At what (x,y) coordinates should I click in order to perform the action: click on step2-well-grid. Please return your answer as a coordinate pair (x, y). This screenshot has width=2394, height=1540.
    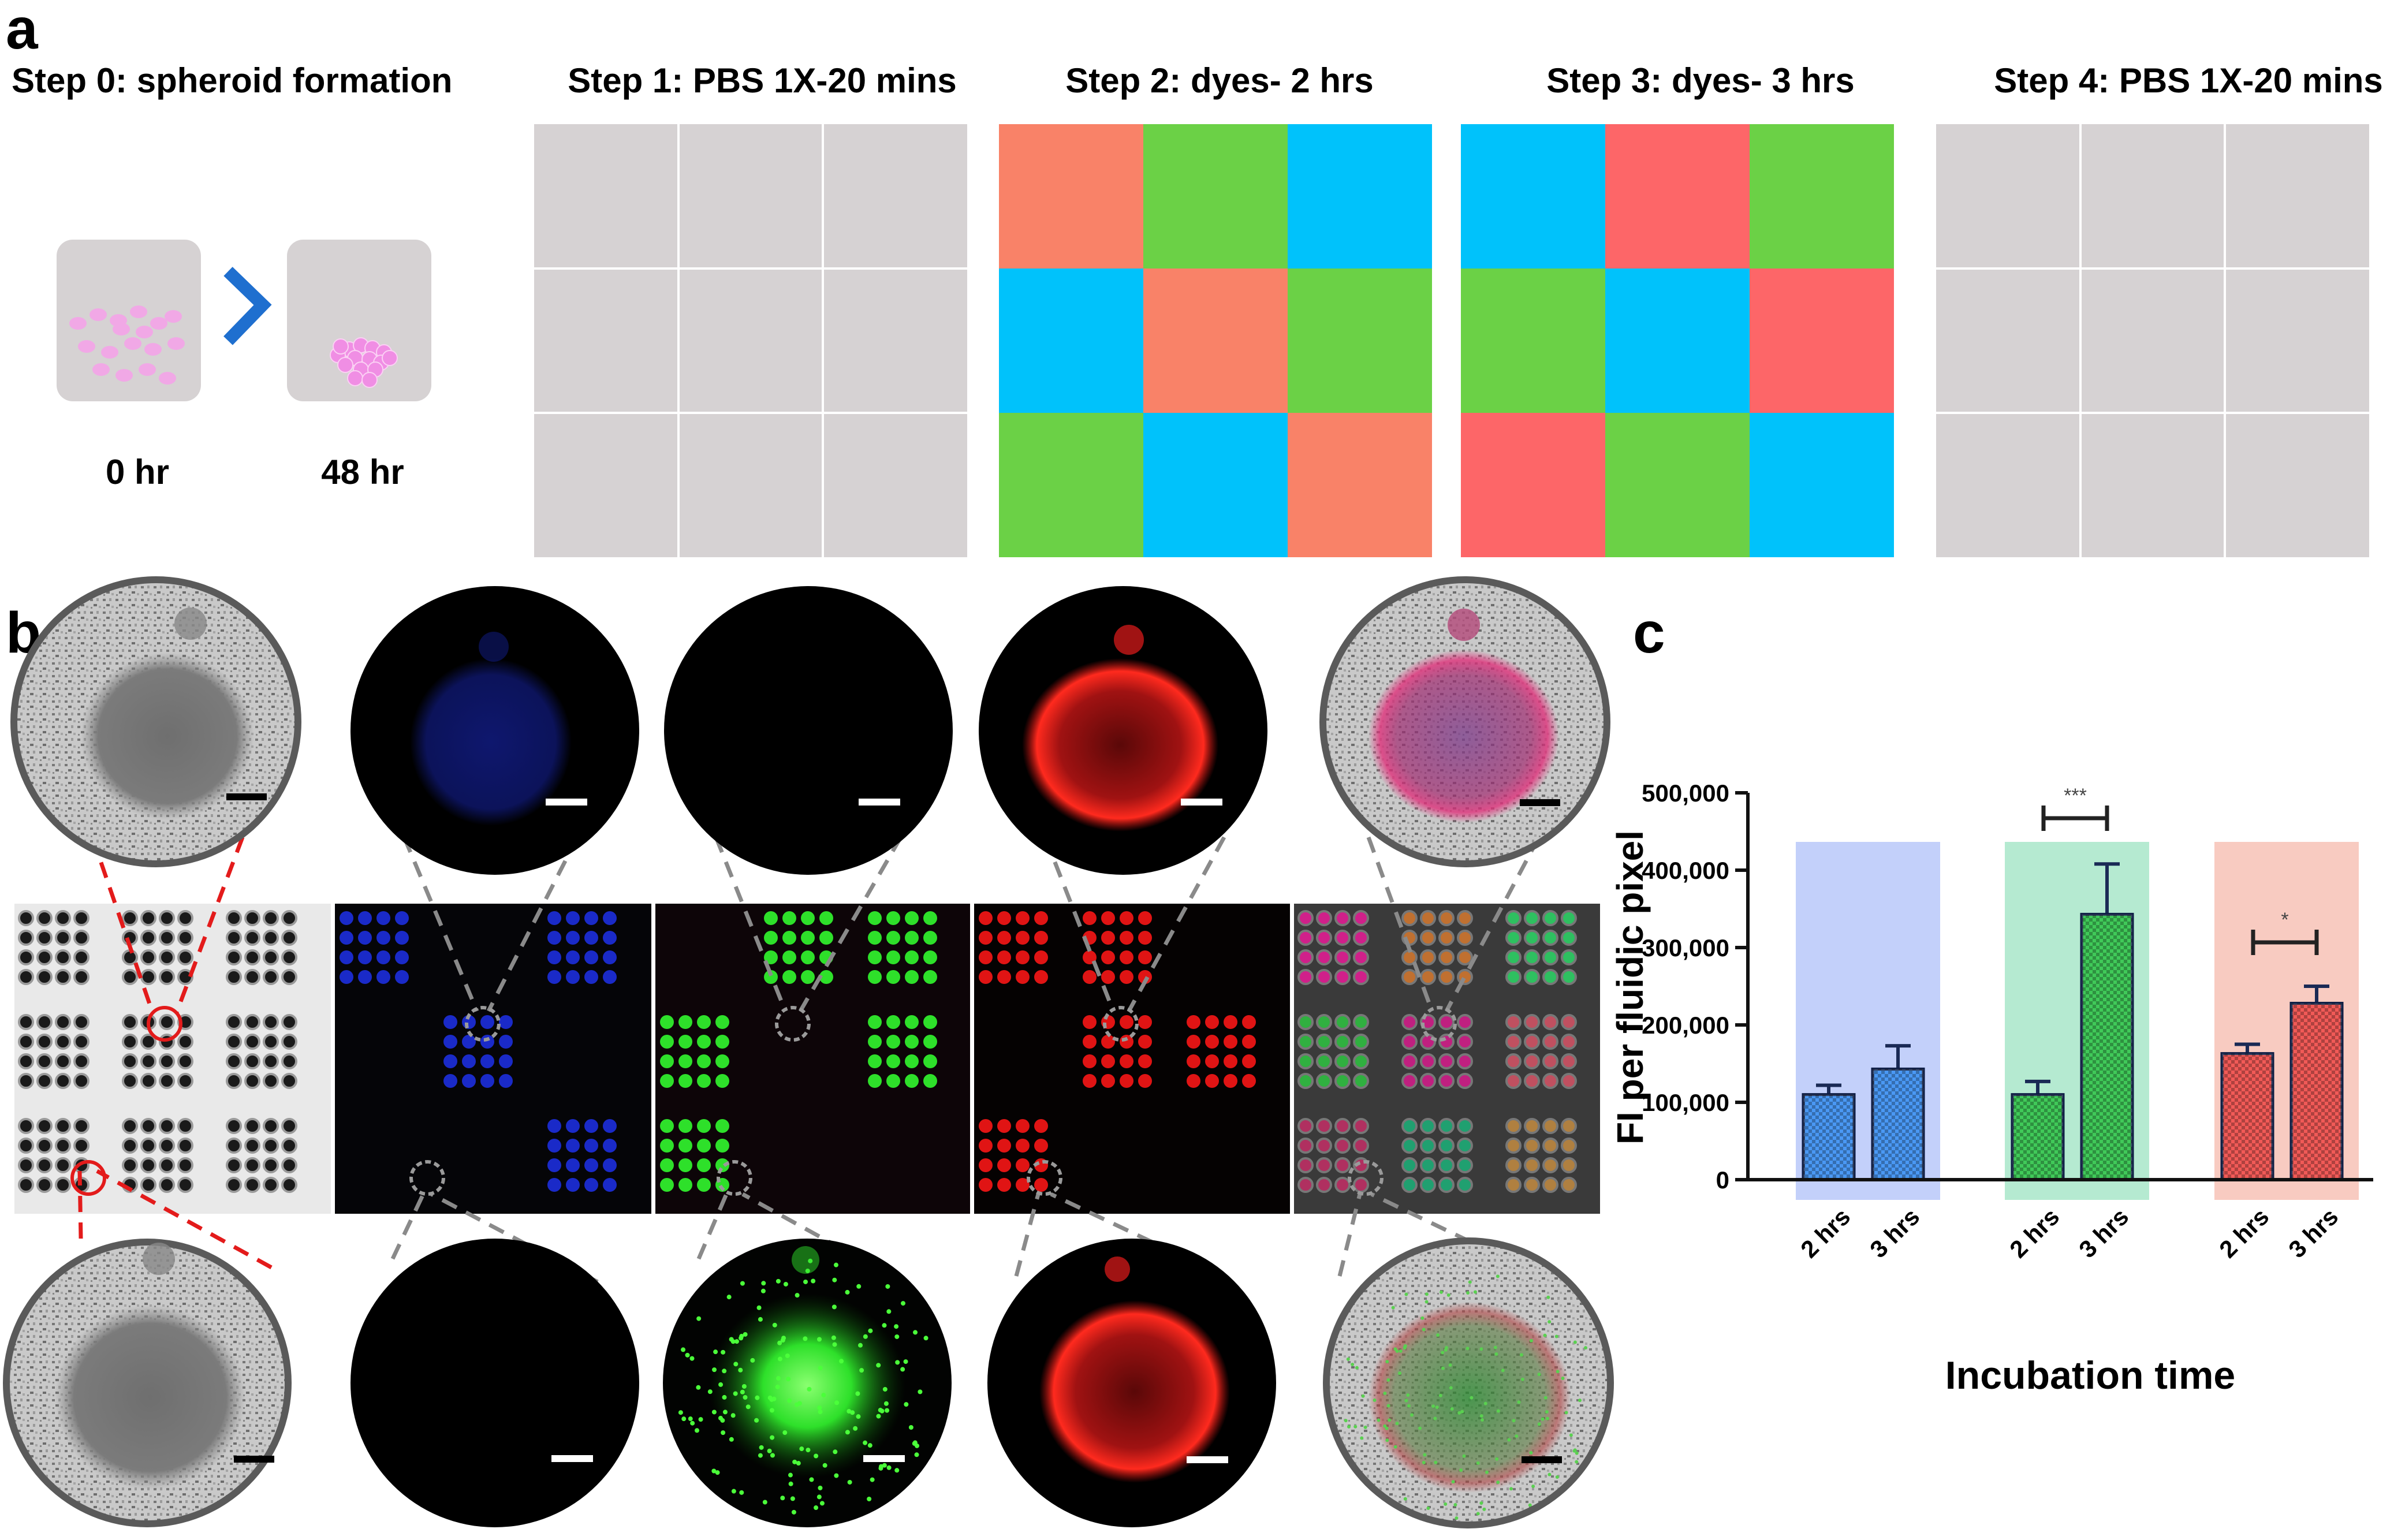
    Looking at the image, I should click on (1215, 341).